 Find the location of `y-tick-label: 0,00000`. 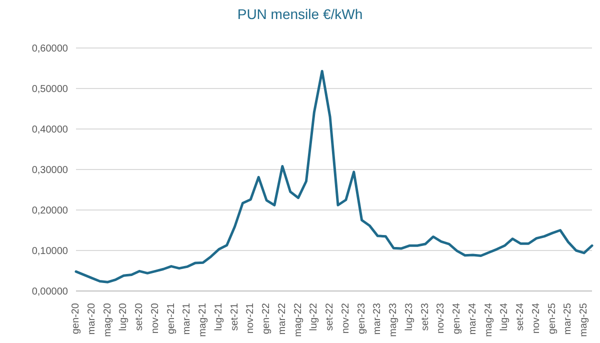

y-tick-label: 0,00000 is located at coordinates (50, 292).